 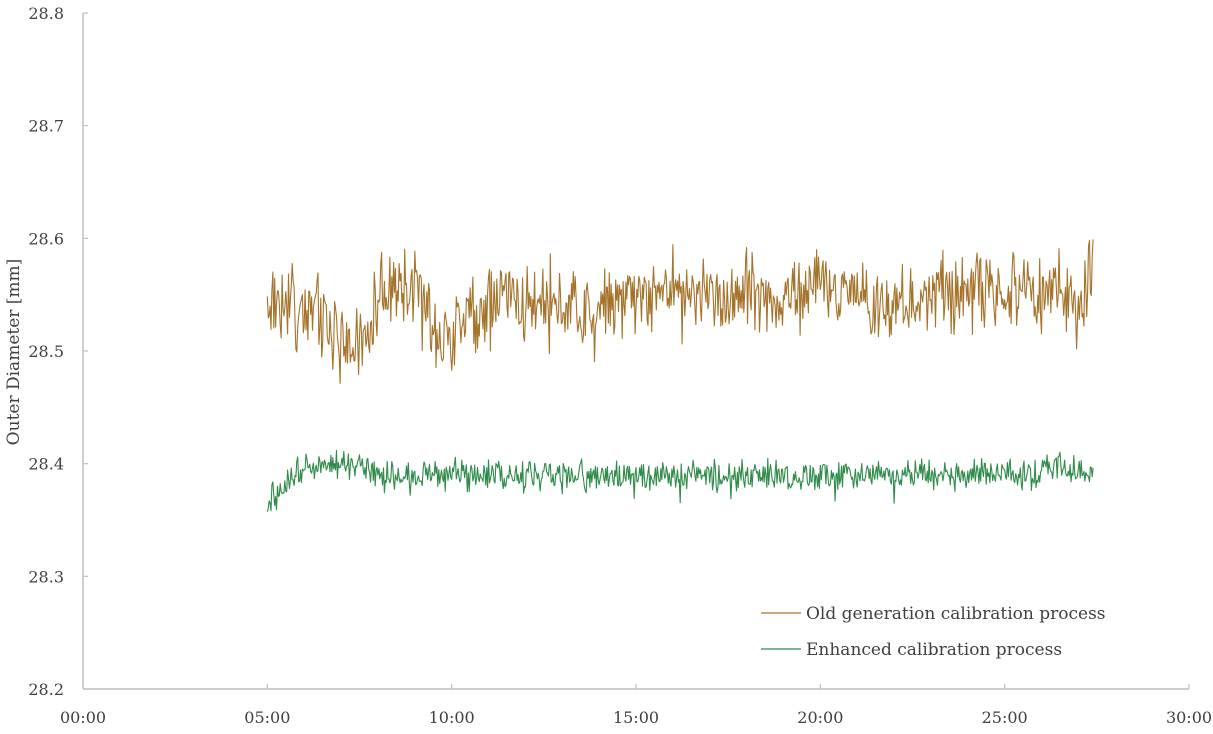 What do you see at coordinates (46, 464) in the screenshot?
I see `y-tick-label: 28.4` at bounding box center [46, 464].